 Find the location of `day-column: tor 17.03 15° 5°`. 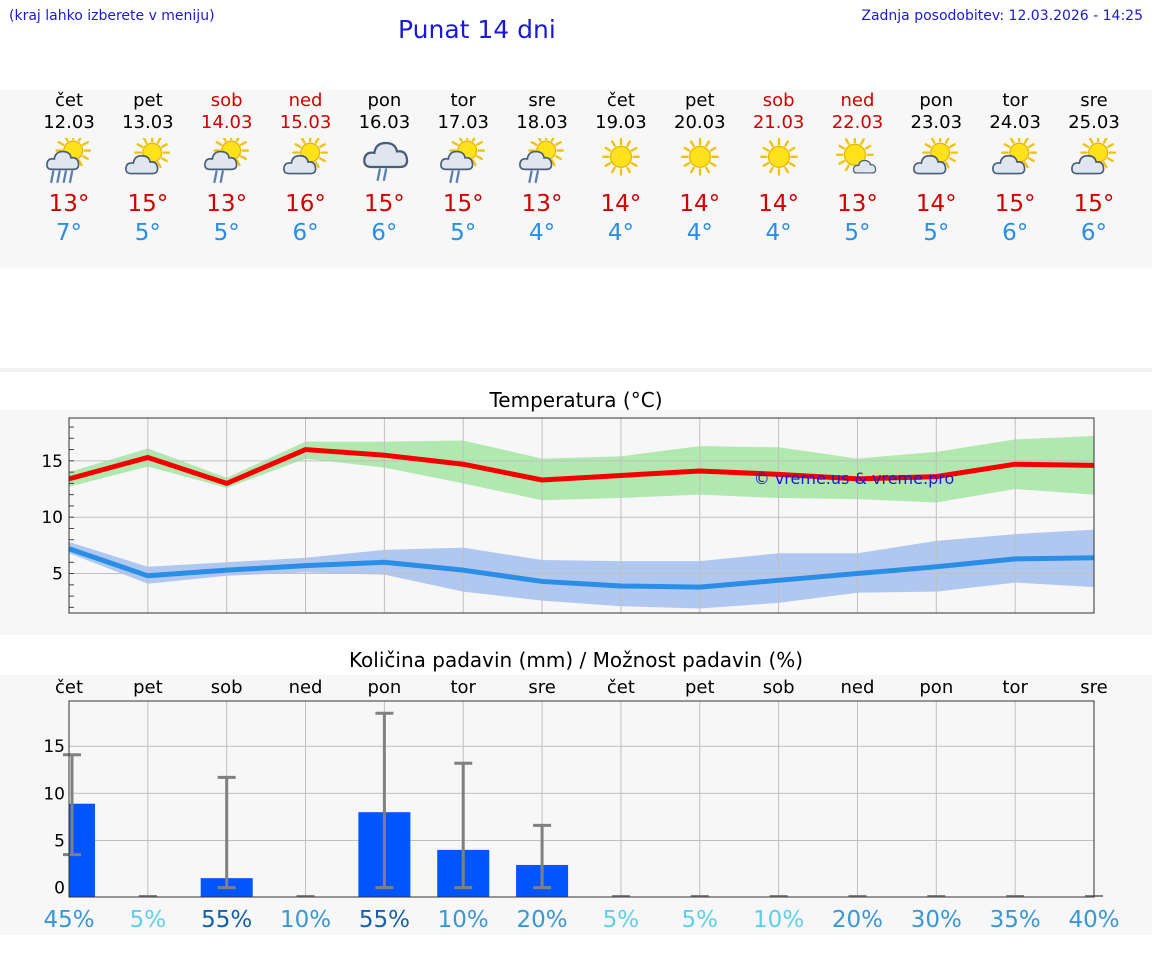

day-column: tor 17.03 15° 5° is located at coordinates (463, 169).